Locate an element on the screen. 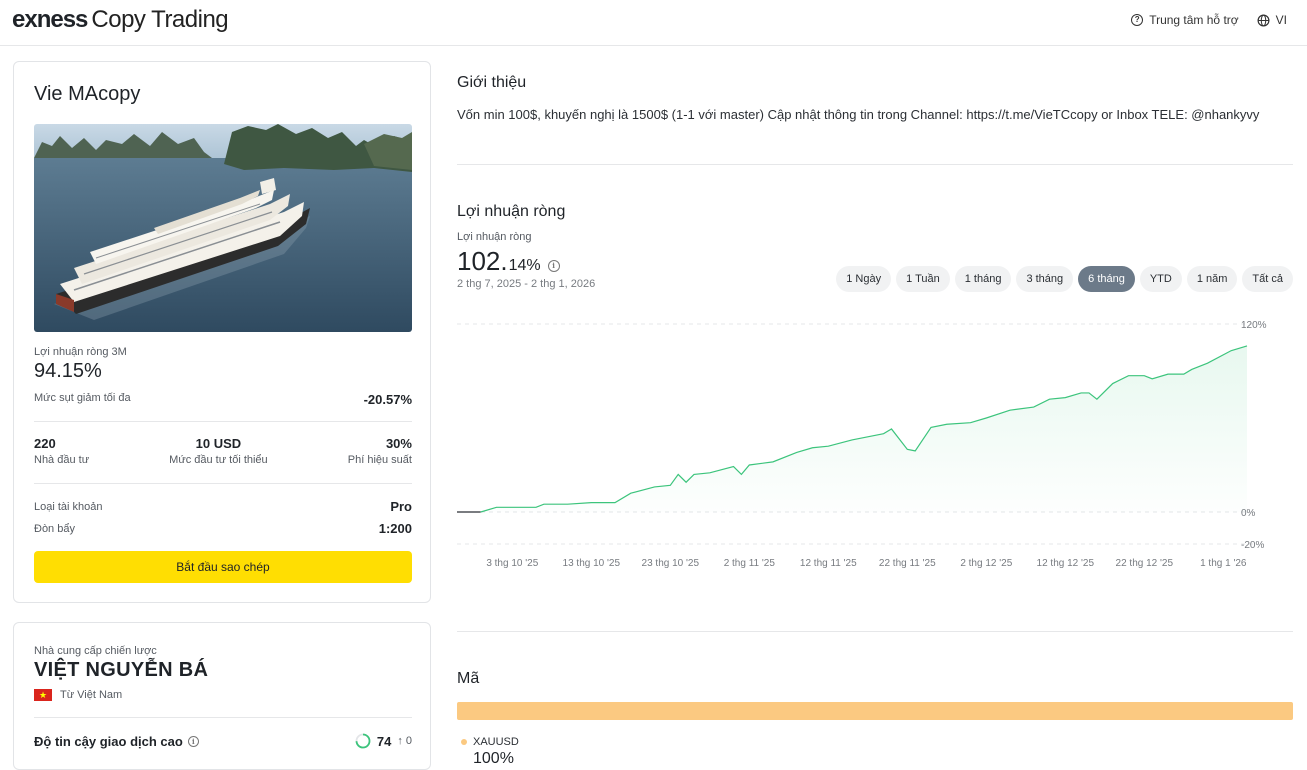 The image size is (1307, 770). fee-stat: 30% Phí hiệu suất is located at coordinates (380, 451).